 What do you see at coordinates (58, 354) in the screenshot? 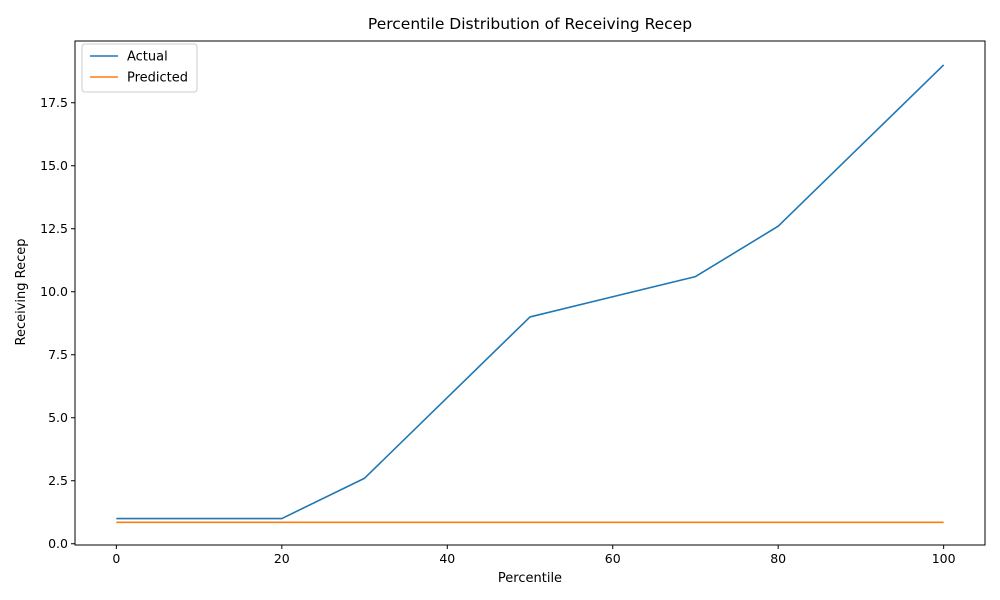
I see `y-tick-label: 7.5` at bounding box center [58, 354].